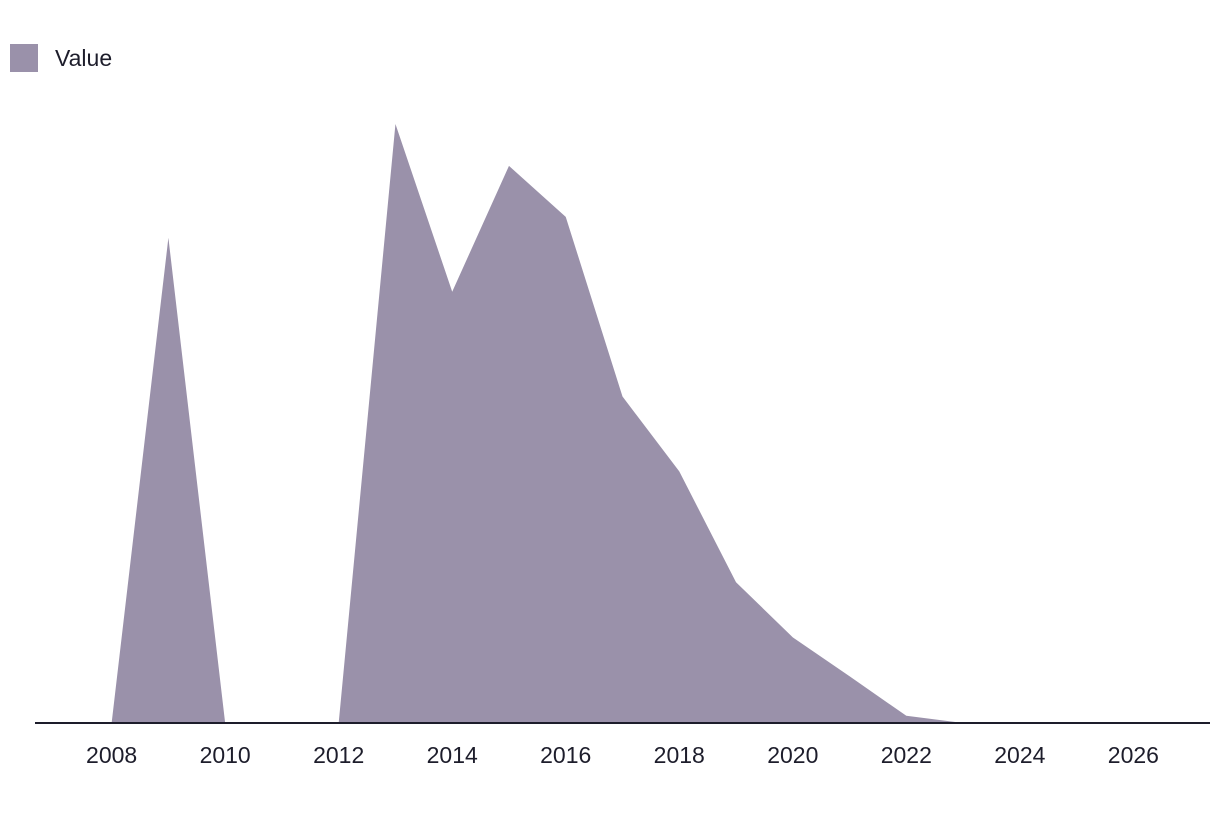  Describe the element at coordinates (225, 755) in the screenshot. I see `x-tick-label-2010: 2010` at that location.